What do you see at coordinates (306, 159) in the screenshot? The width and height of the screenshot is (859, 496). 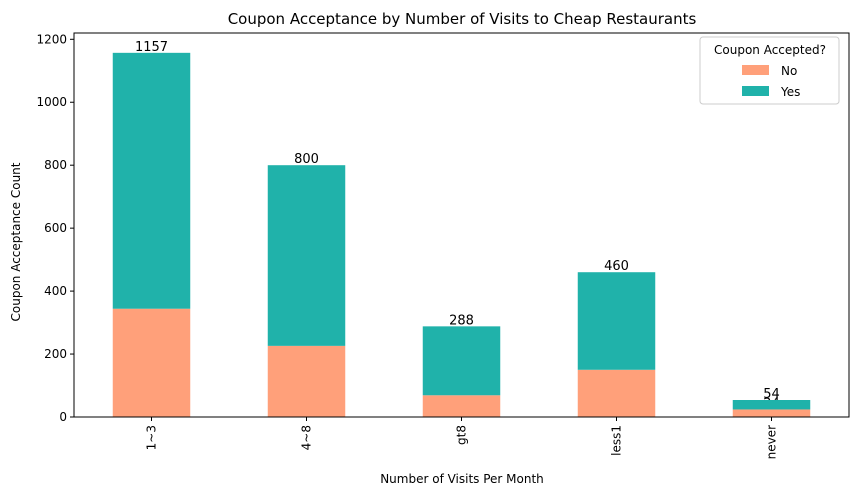 I see `data-label-yes: 800` at bounding box center [306, 159].